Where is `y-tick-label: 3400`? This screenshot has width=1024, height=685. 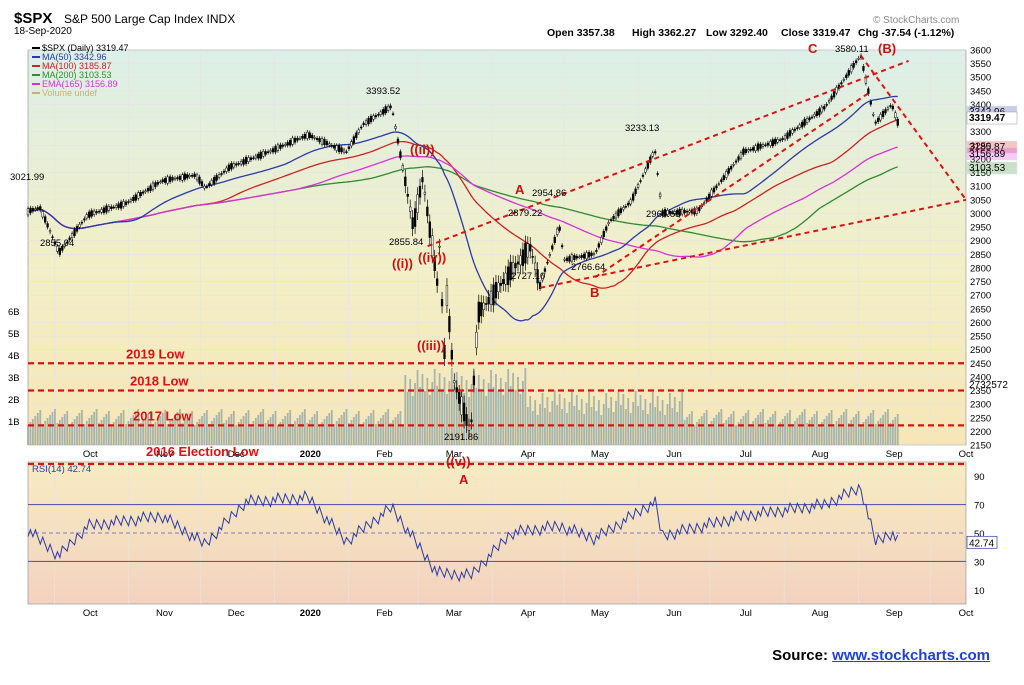
y-tick-label: 3400 is located at coordinates (980, 105).